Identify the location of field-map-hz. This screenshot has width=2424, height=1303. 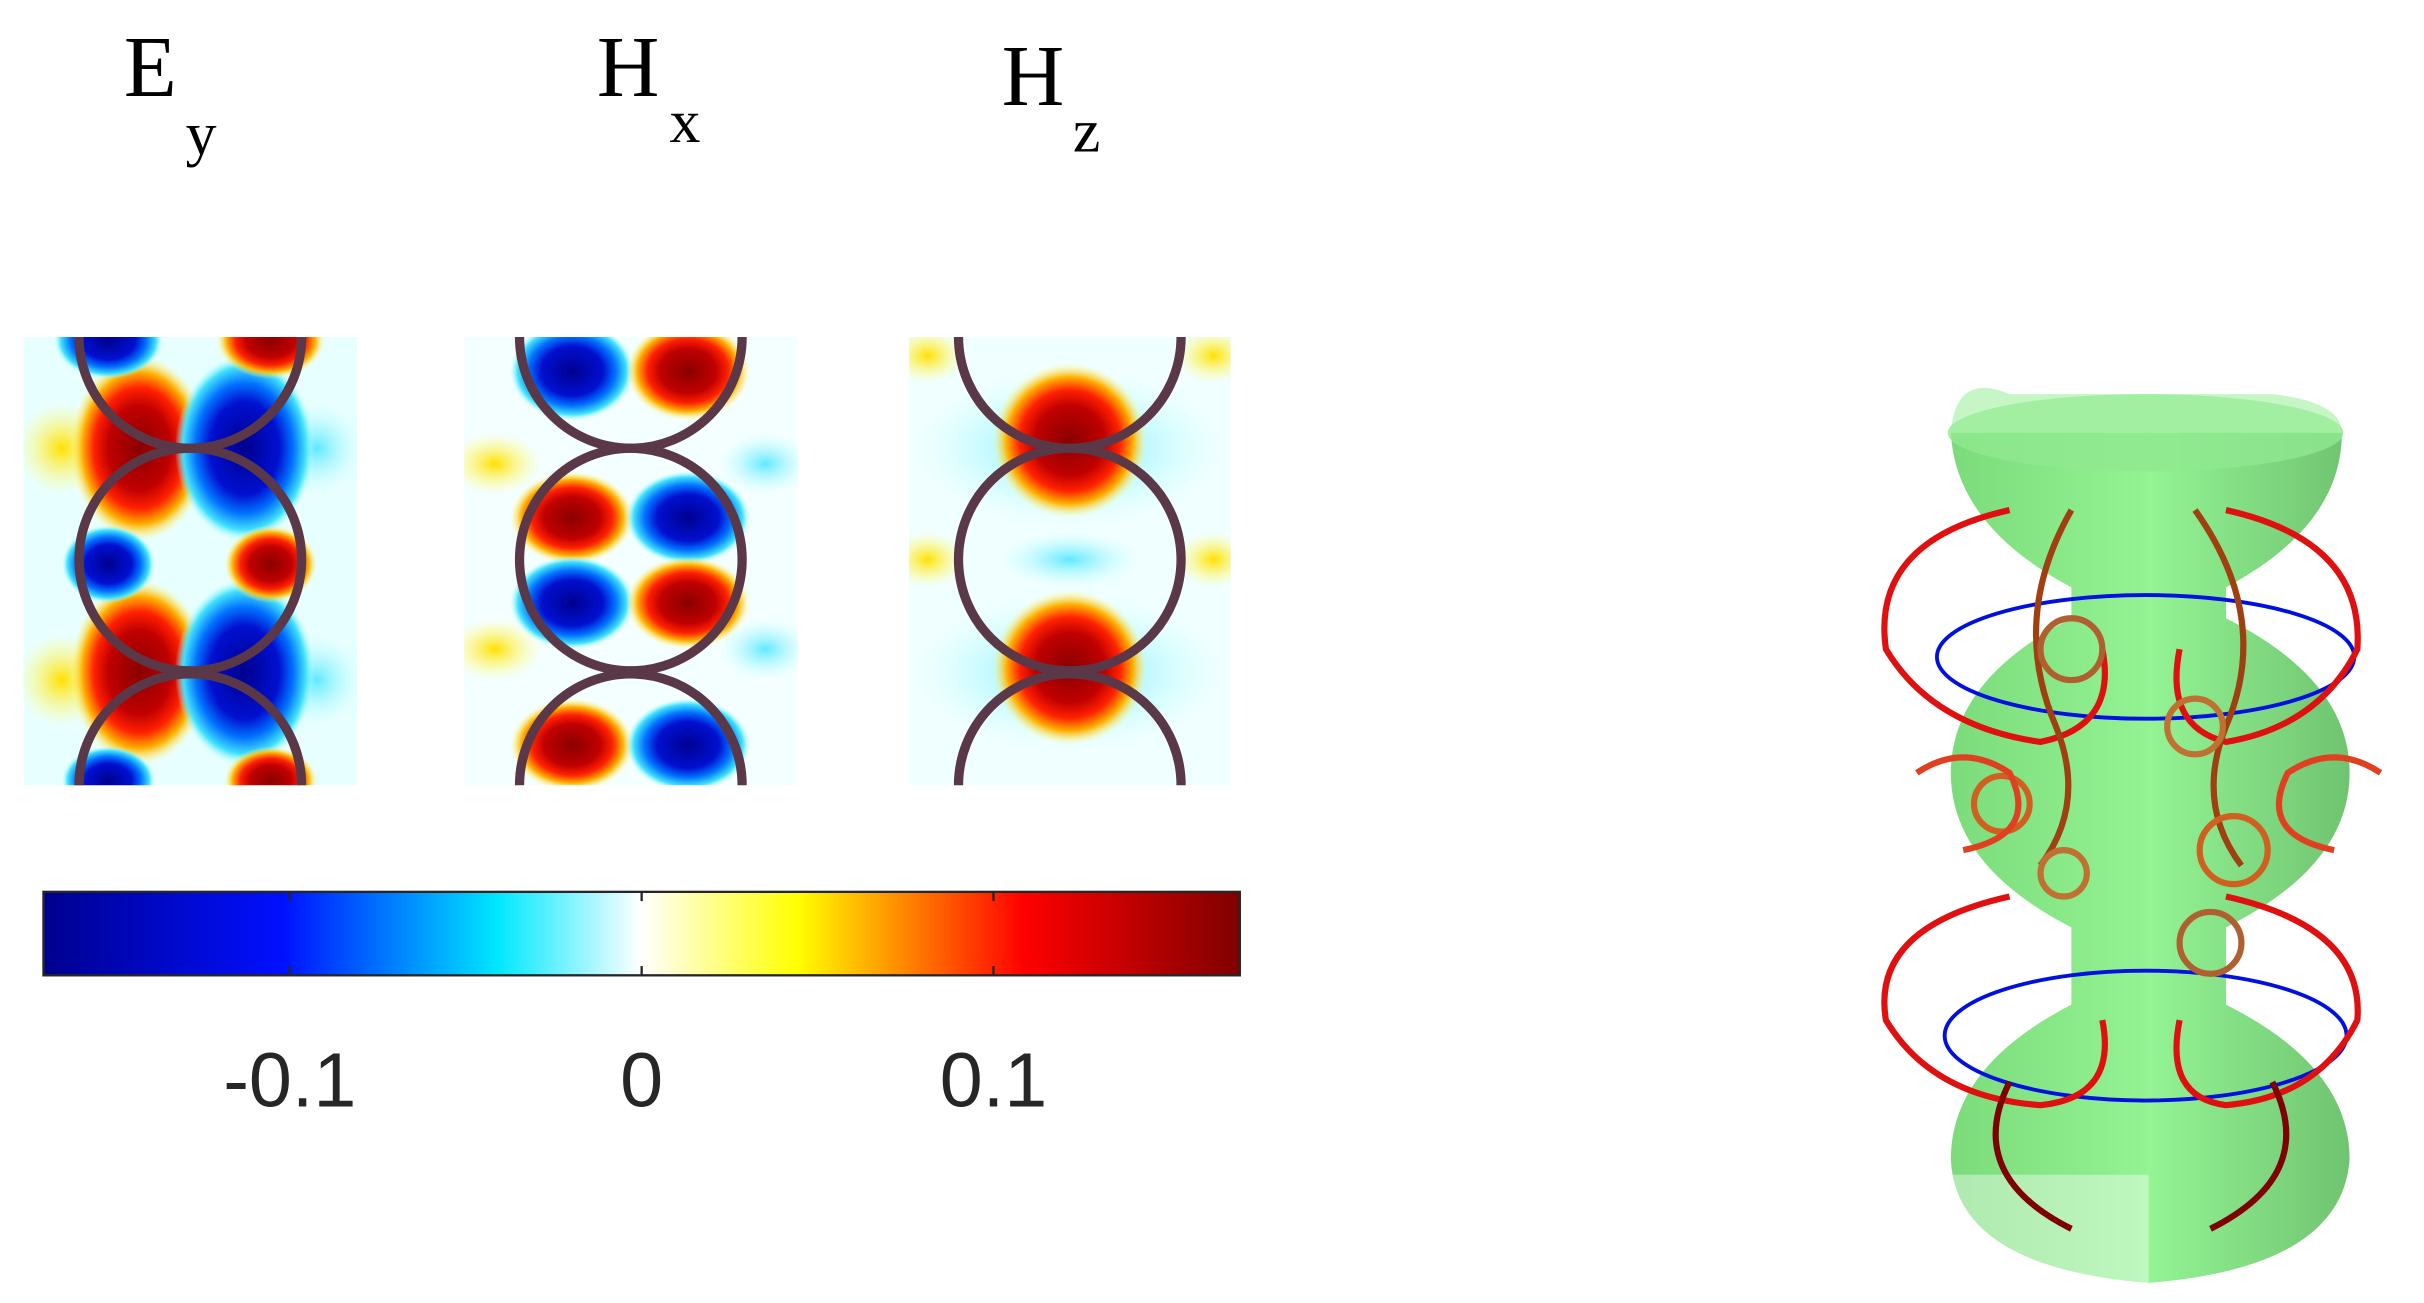
(1070, 561).